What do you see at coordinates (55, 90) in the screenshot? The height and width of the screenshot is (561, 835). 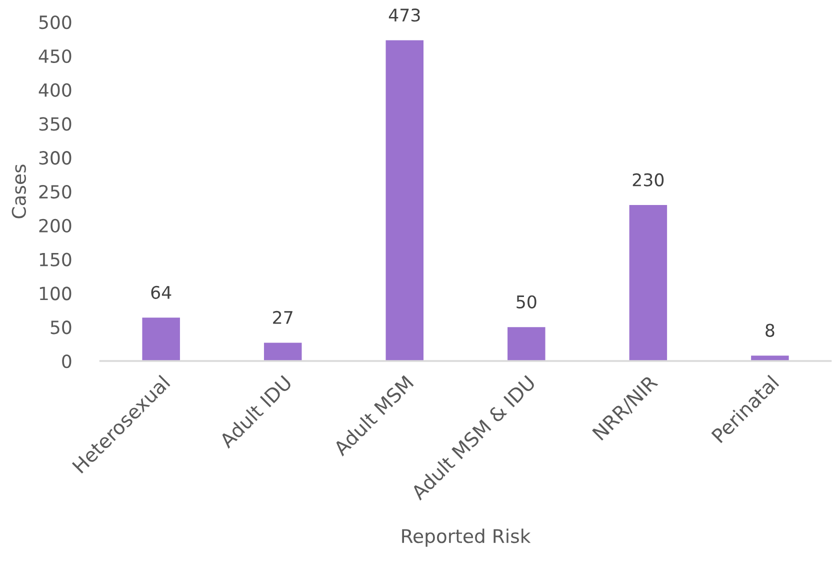 I see `y-tick-label: 400` at bounding box center [55, 90].